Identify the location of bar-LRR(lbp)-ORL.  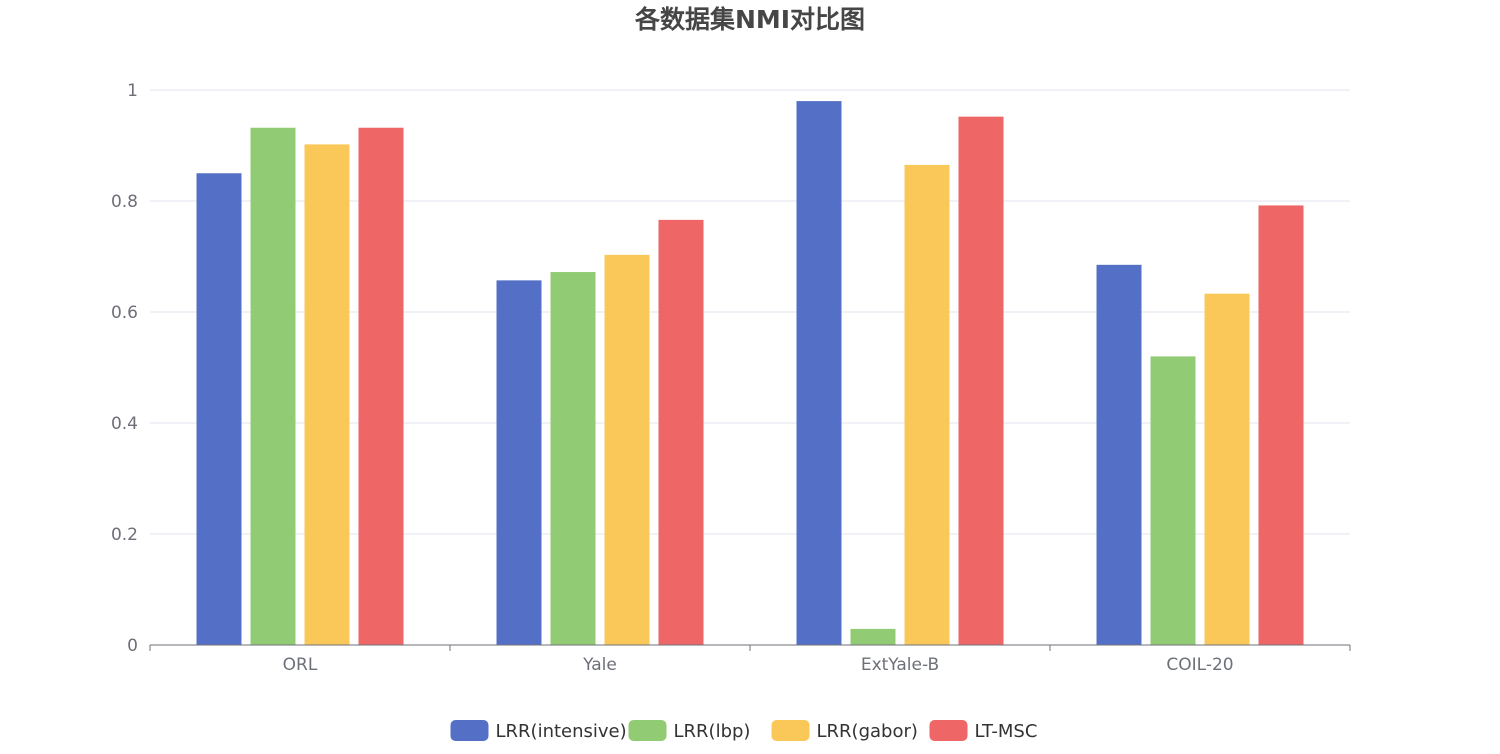
(273, 386).